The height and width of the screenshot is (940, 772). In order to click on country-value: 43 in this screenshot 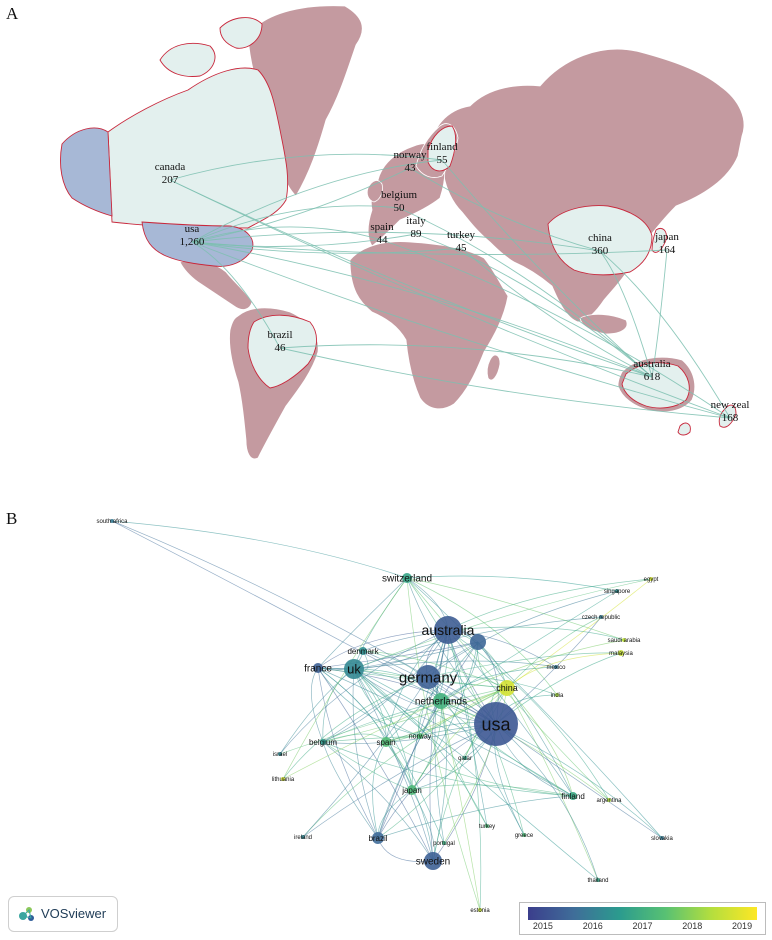, I will do `click(411, 168)`.